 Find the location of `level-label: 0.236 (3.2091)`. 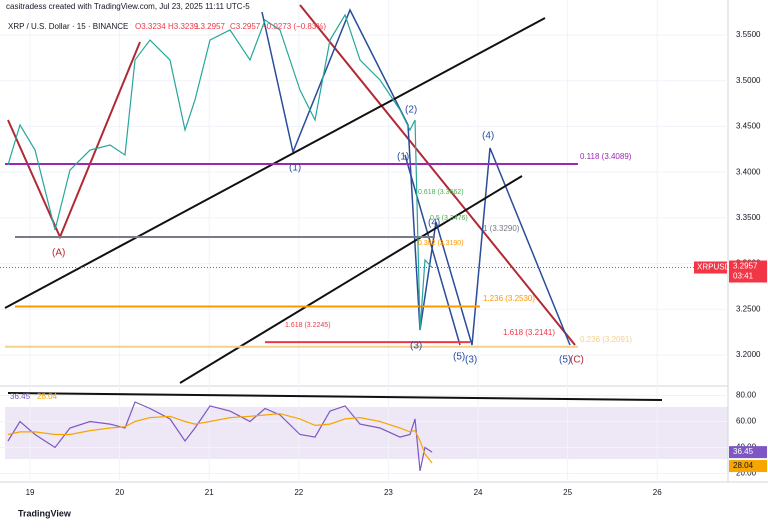

level-label: 0.236 (3.2091) is located at coordinates (606, 339).